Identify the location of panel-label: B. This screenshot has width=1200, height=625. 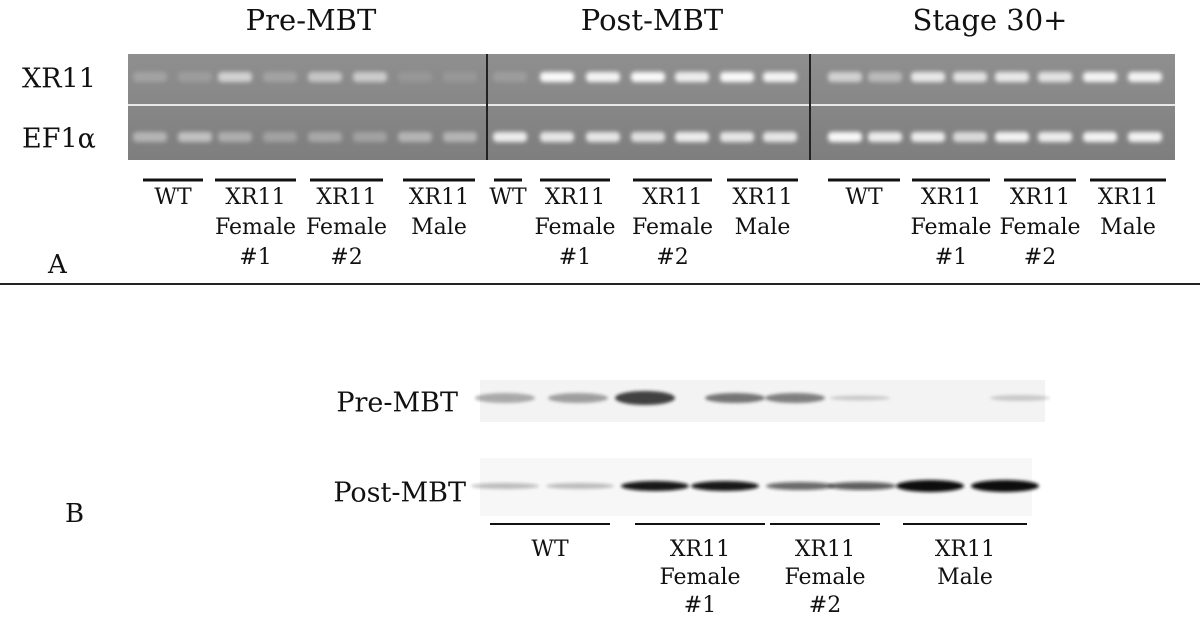
(74, 514).